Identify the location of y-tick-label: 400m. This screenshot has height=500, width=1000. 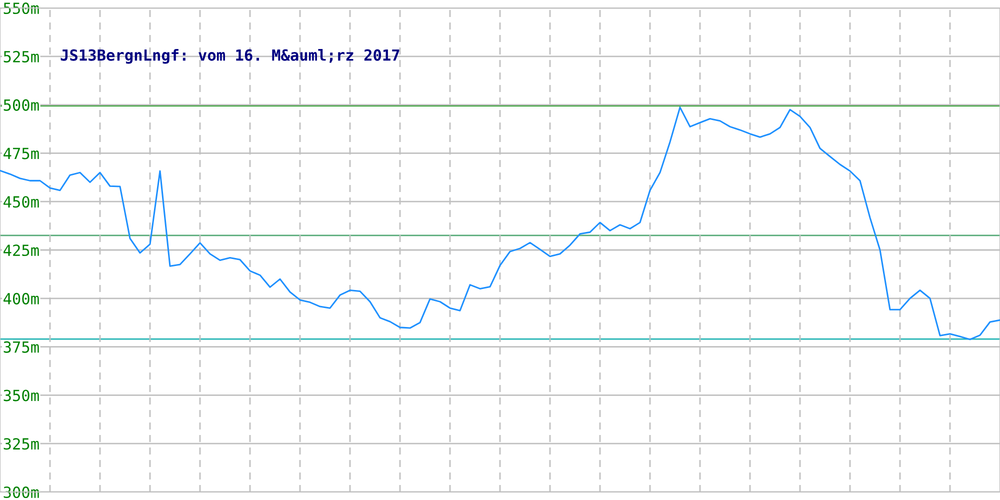
(21, 298).